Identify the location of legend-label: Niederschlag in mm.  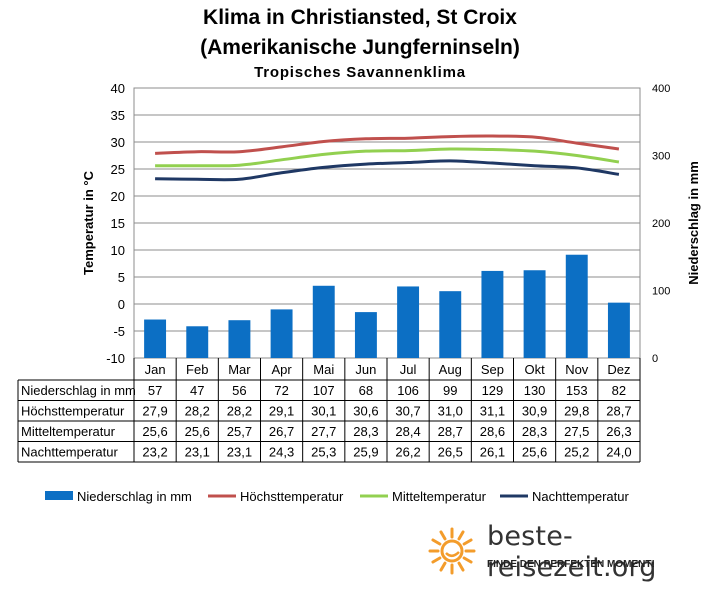
(134, 496).